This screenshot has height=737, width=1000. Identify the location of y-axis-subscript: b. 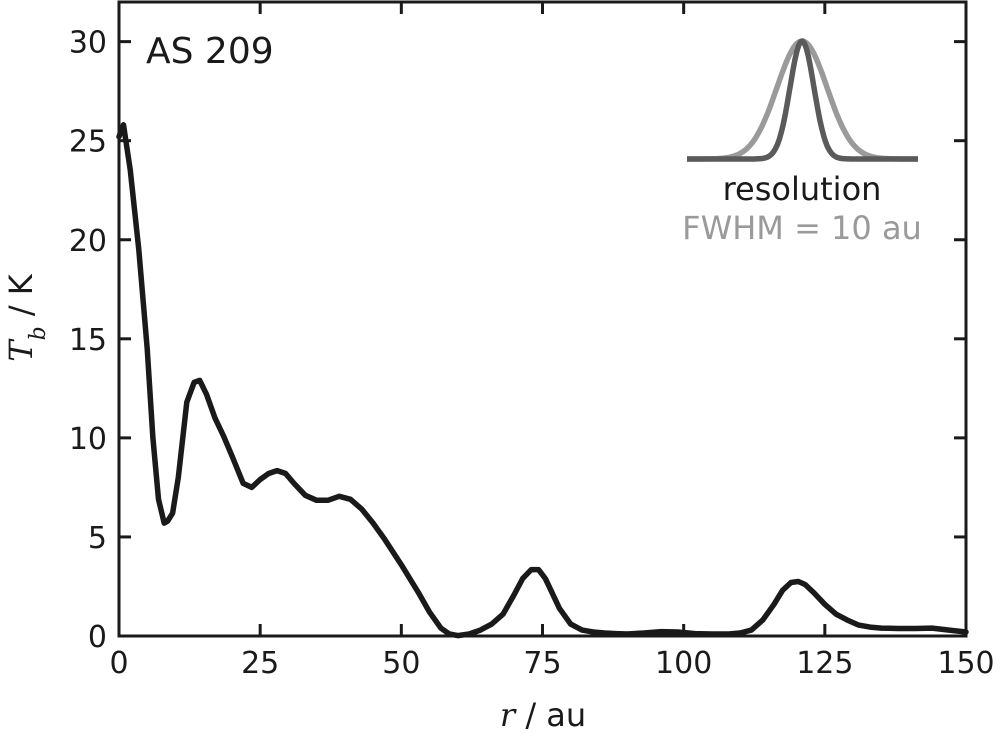
(38, 333).